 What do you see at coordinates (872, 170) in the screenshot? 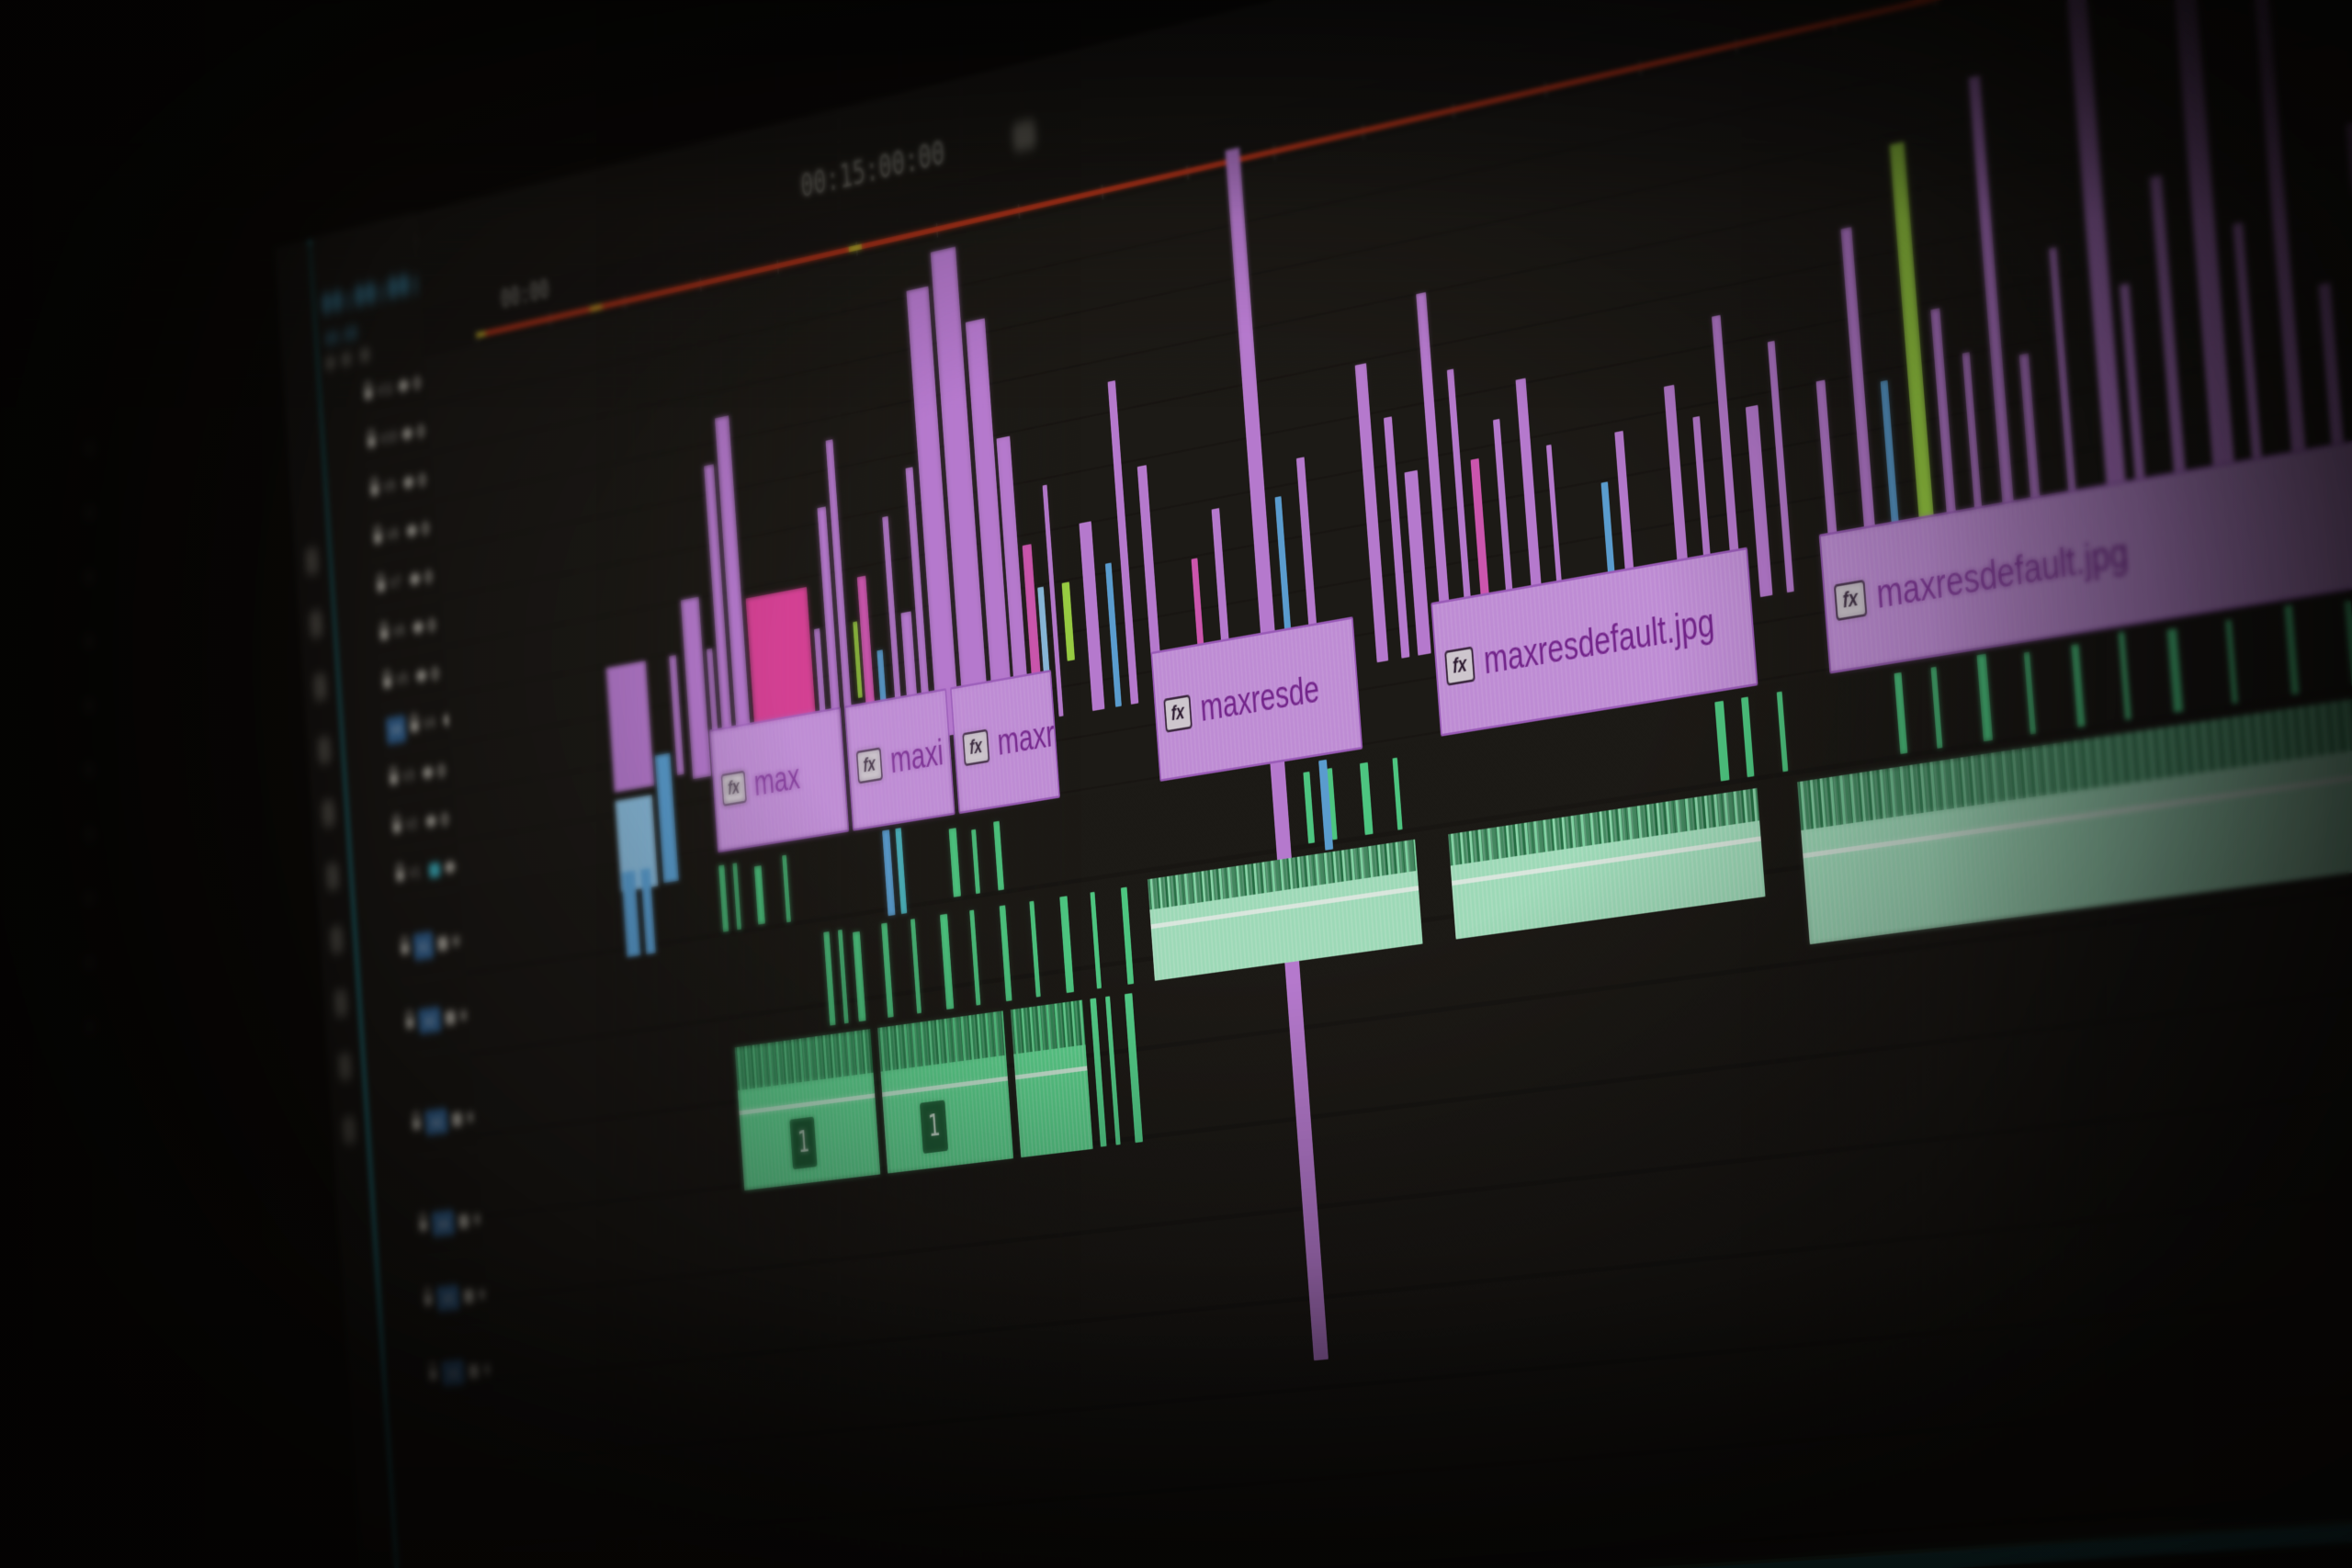
I see `ruler-label-major: 00:15:00:00` at bounding box center [872, 170].